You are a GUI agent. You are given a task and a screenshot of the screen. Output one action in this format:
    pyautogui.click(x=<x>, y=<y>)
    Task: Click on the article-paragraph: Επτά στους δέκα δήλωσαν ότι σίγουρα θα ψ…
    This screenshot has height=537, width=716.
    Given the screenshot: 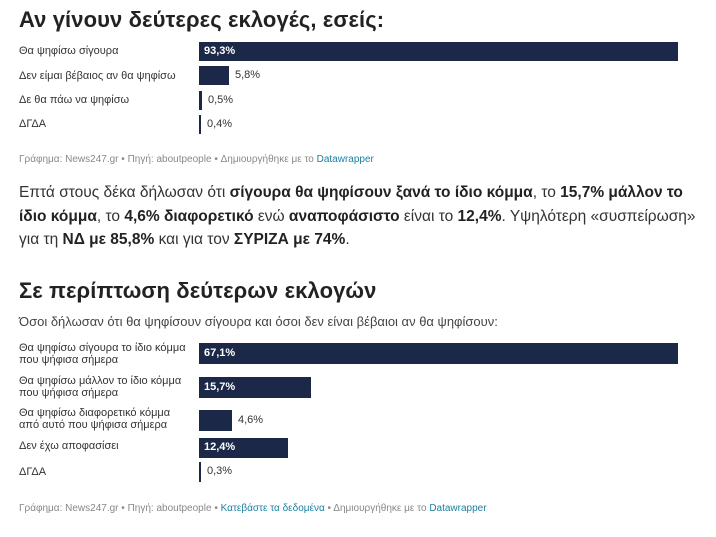 What is the action you would take?
    pyautogui.click(x=359, y=216)
    